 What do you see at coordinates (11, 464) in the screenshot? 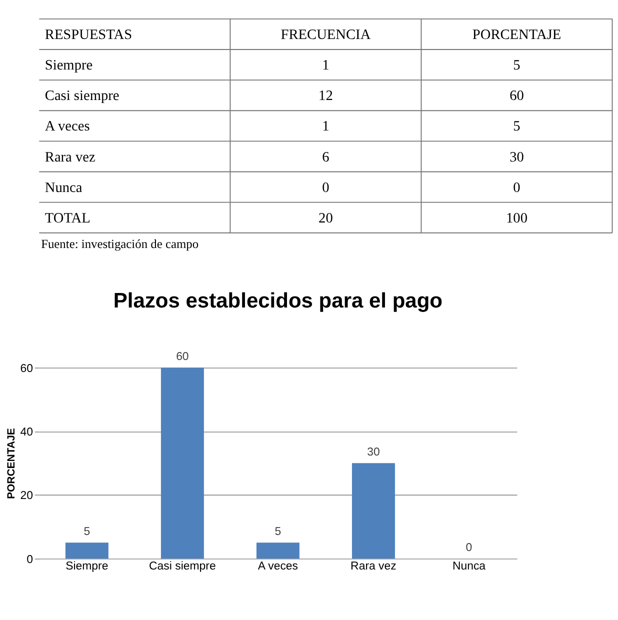
I see `y-axis-title: PORCENTAJE` at bounding box center [11, 464].